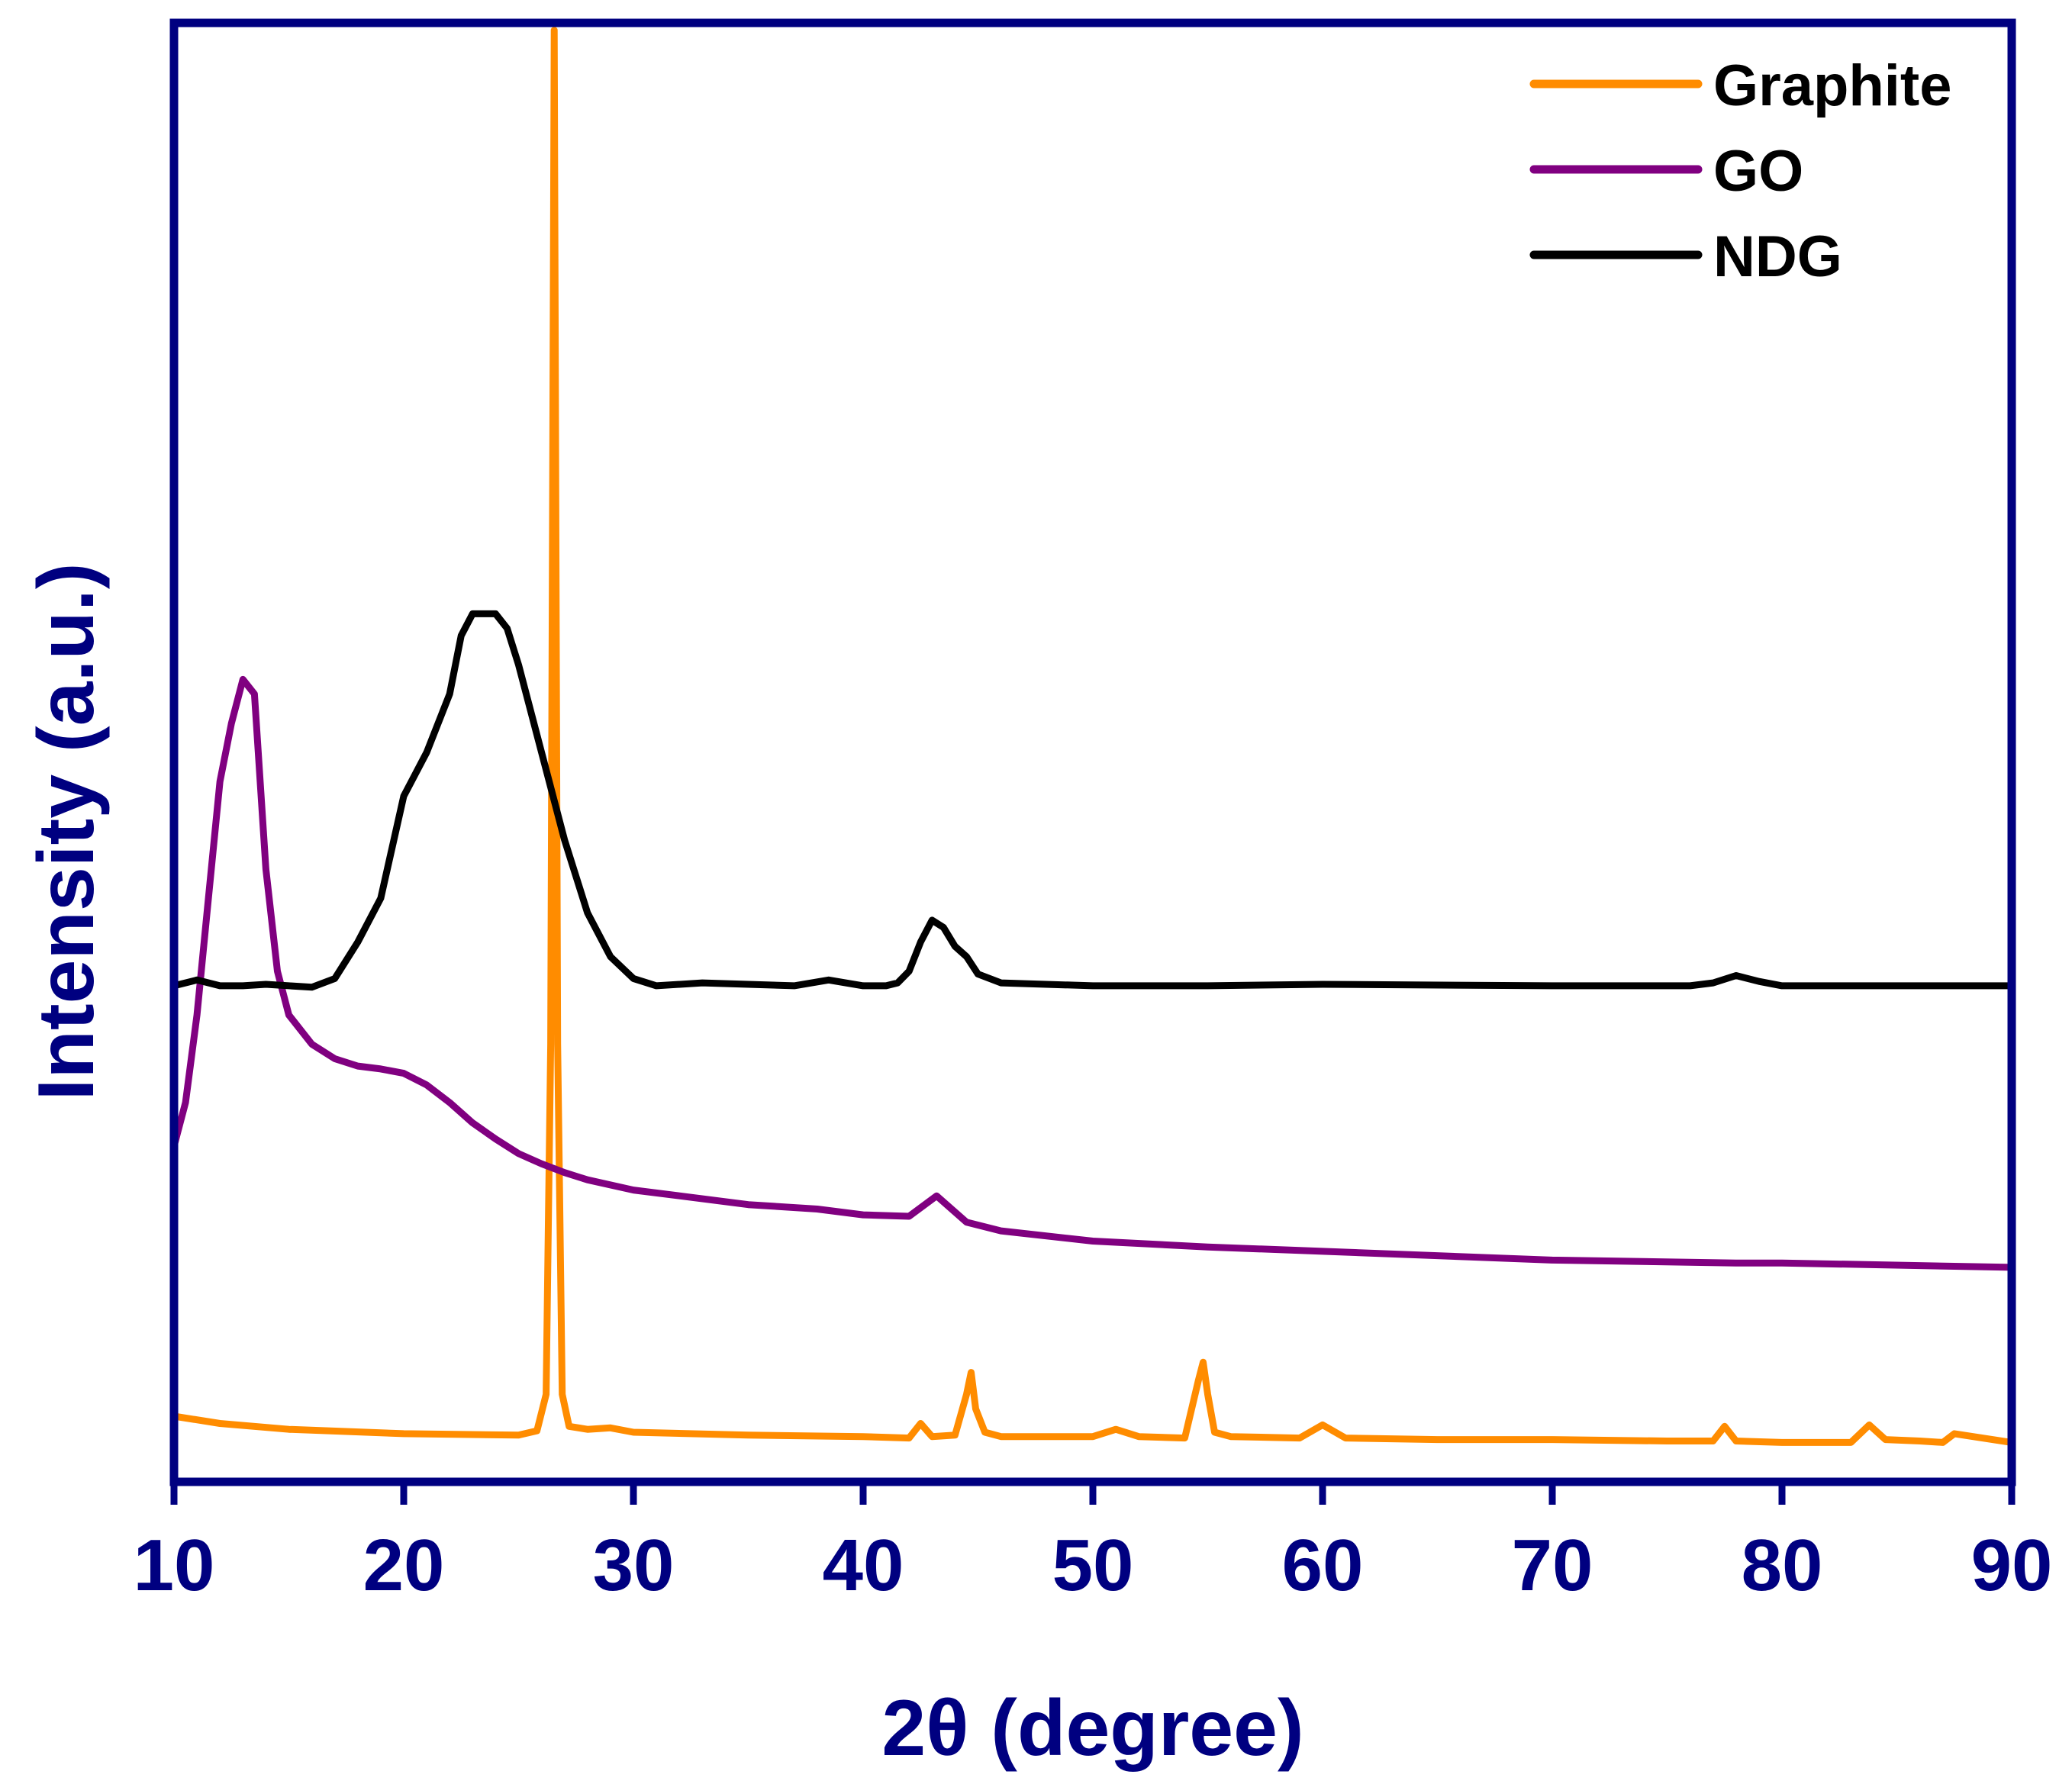  Describe the element at coordinates (1553, 1566) in the screenshot. I see `x-tick-label: 70` at that location.